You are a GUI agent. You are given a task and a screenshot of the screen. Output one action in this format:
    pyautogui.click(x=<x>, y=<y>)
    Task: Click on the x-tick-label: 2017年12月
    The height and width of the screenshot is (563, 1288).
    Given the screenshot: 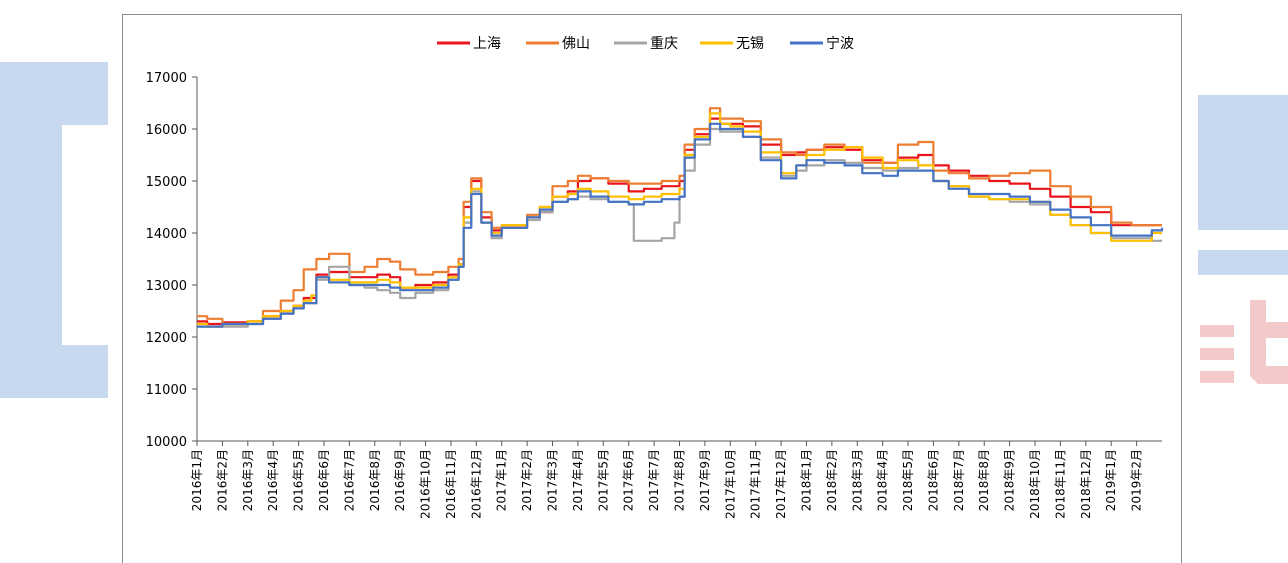 What is the action you would take?
    pyautogui.click(x=781, y=484)
    